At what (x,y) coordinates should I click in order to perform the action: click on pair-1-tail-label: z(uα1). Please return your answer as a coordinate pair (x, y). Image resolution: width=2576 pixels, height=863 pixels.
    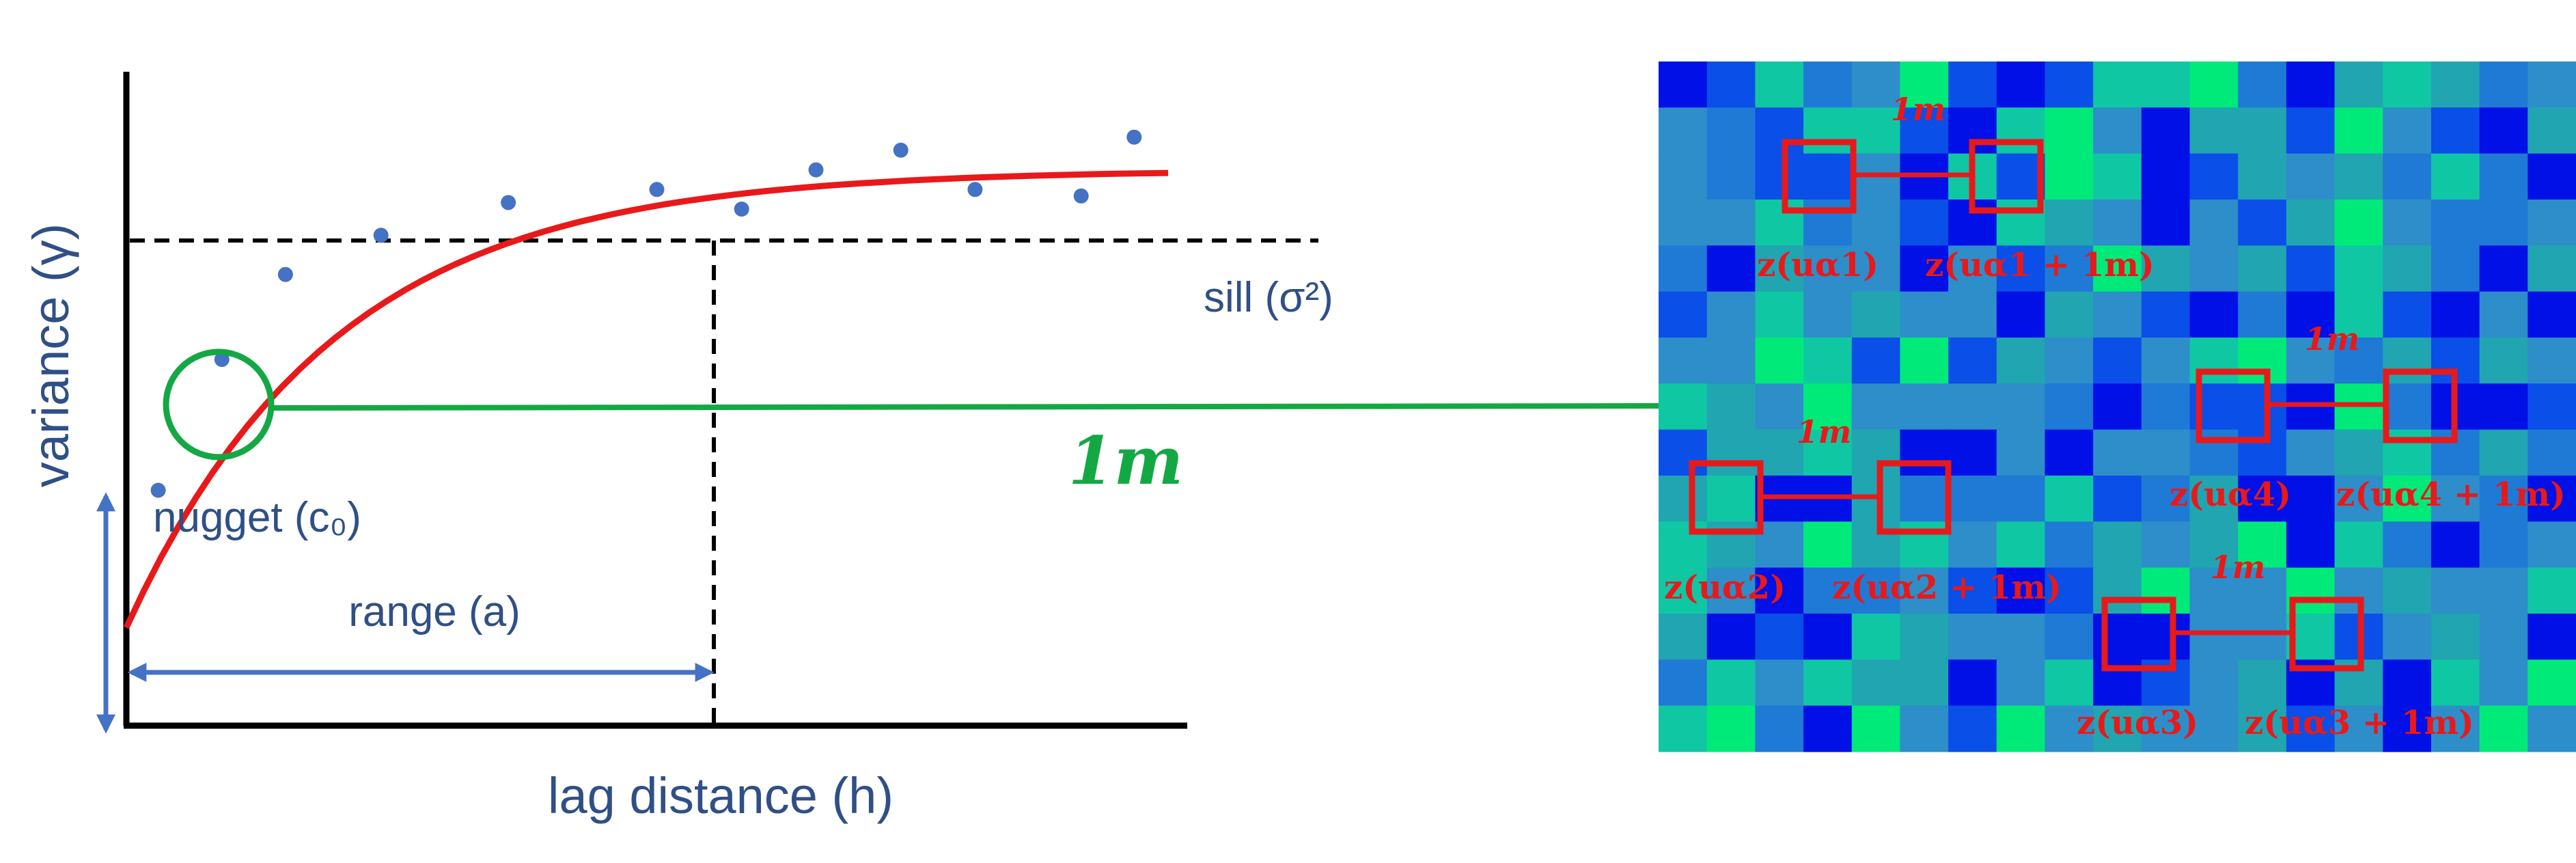
    Looking at the image, I should click on (1818, 265).